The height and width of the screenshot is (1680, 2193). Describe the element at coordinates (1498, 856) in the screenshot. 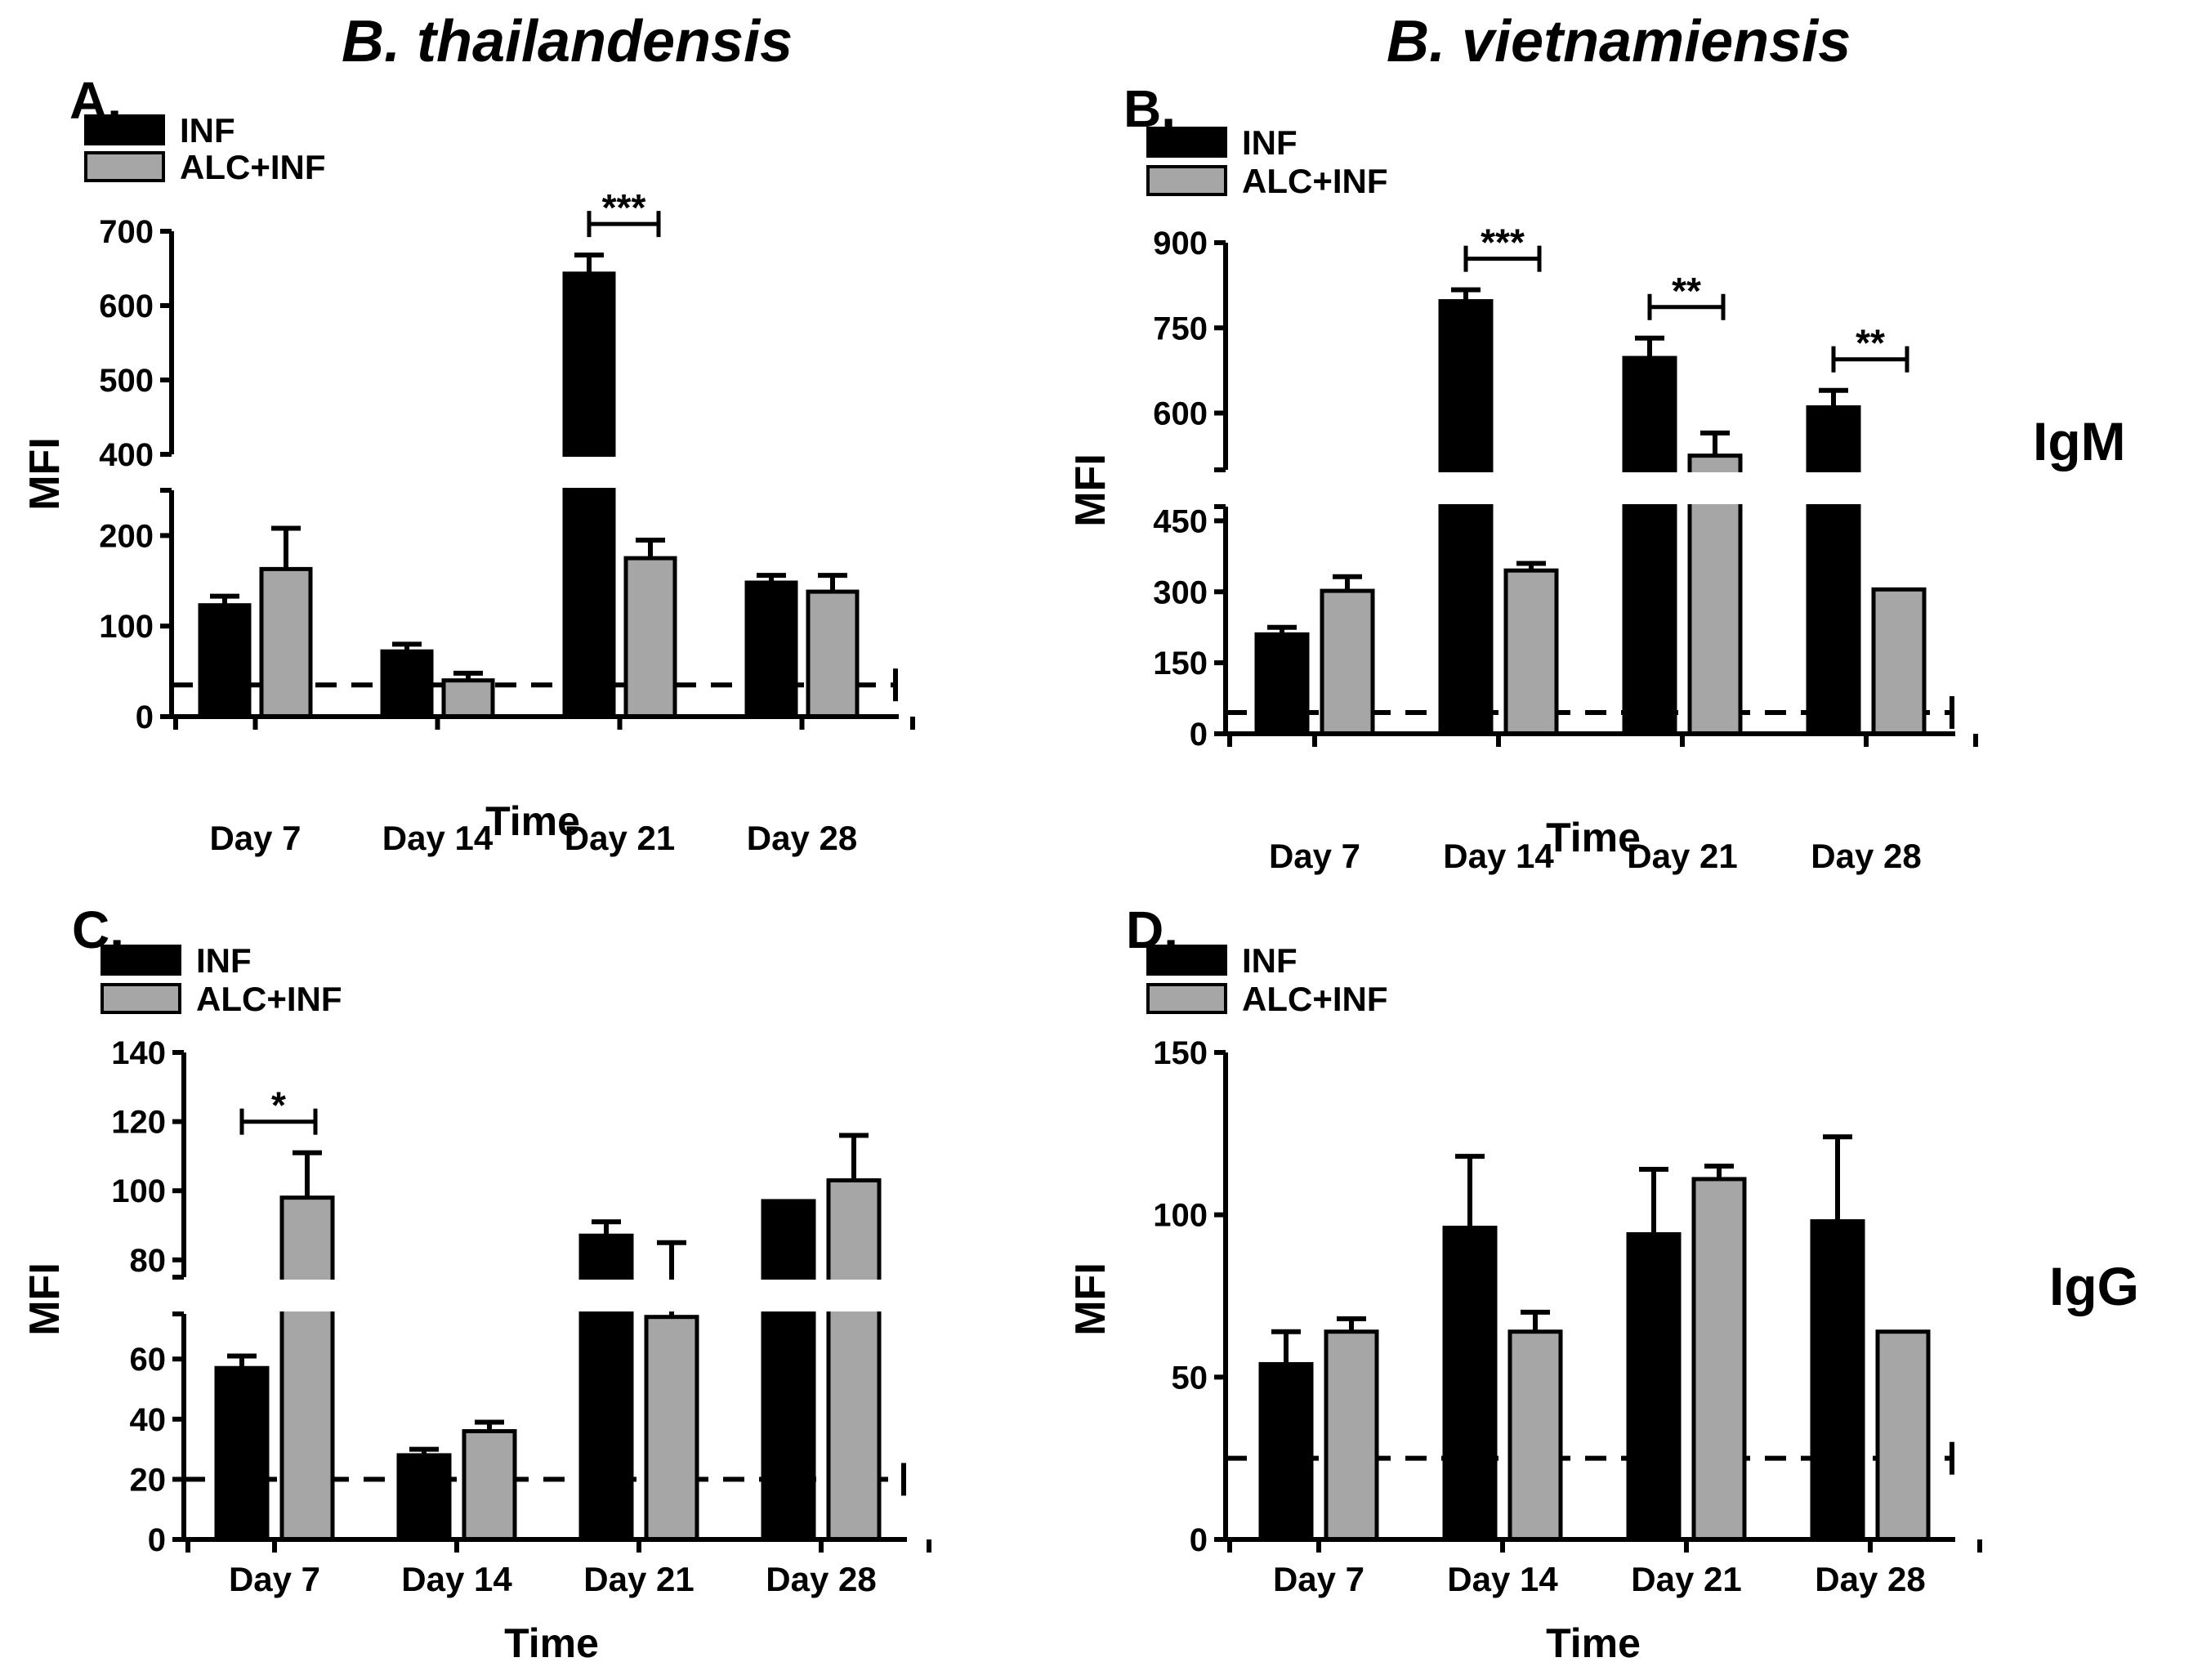

I see `panel-b-x-tick-label: Day 14` at that location.